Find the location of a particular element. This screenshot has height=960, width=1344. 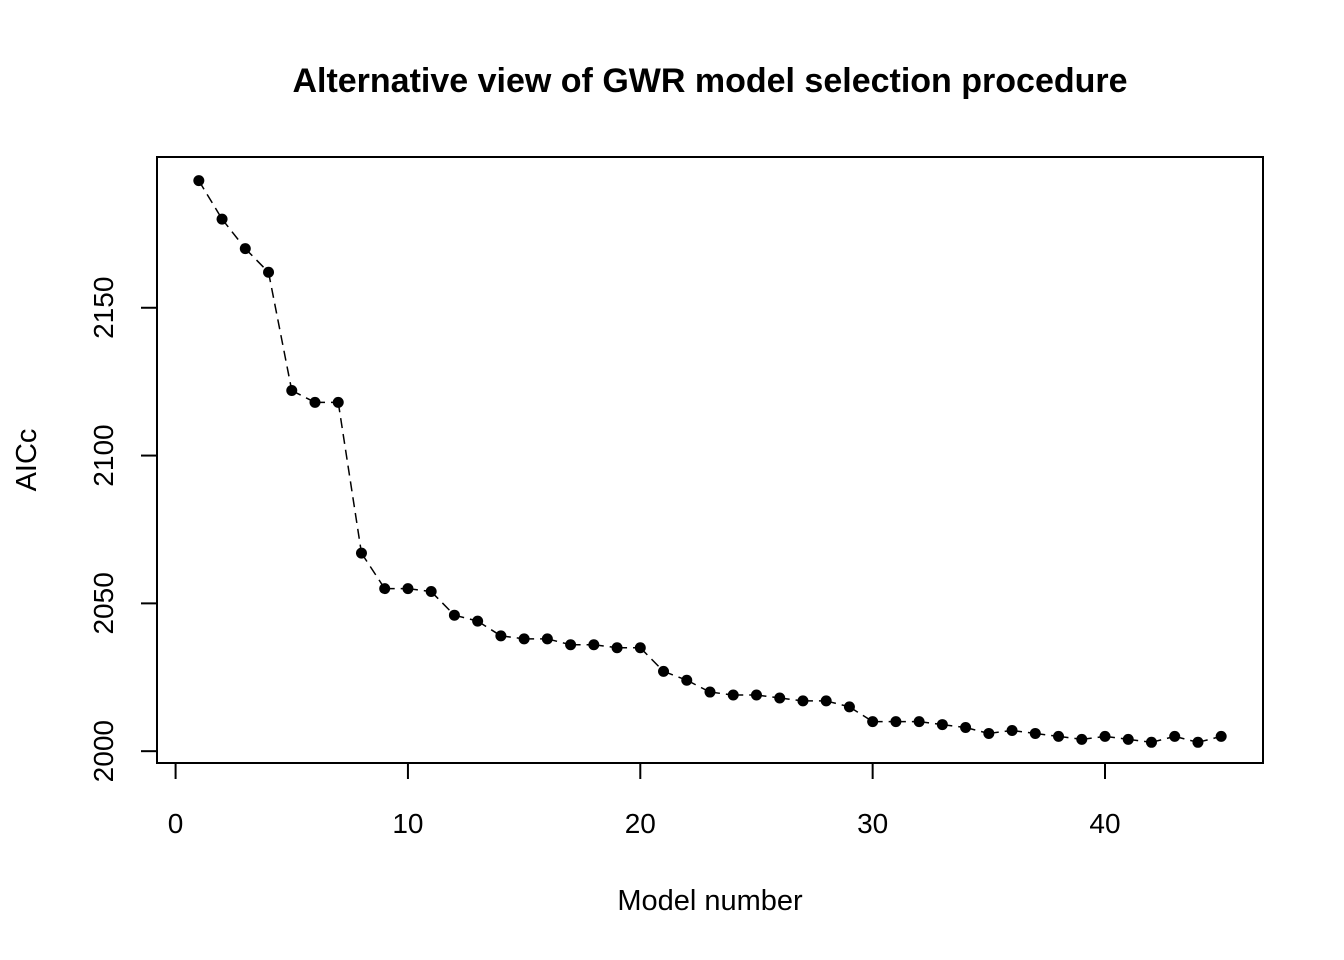

y-tick-label: 2000 is located at coordinates (103, 751).